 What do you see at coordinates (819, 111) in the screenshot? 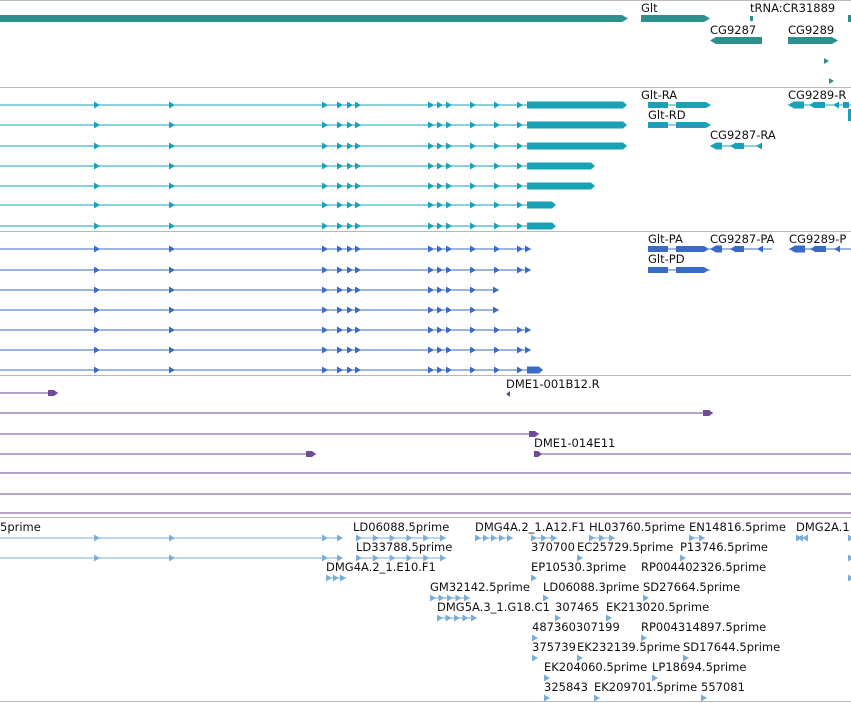
I see `transcript-cg9289-r` at bounding box center [819, 111].